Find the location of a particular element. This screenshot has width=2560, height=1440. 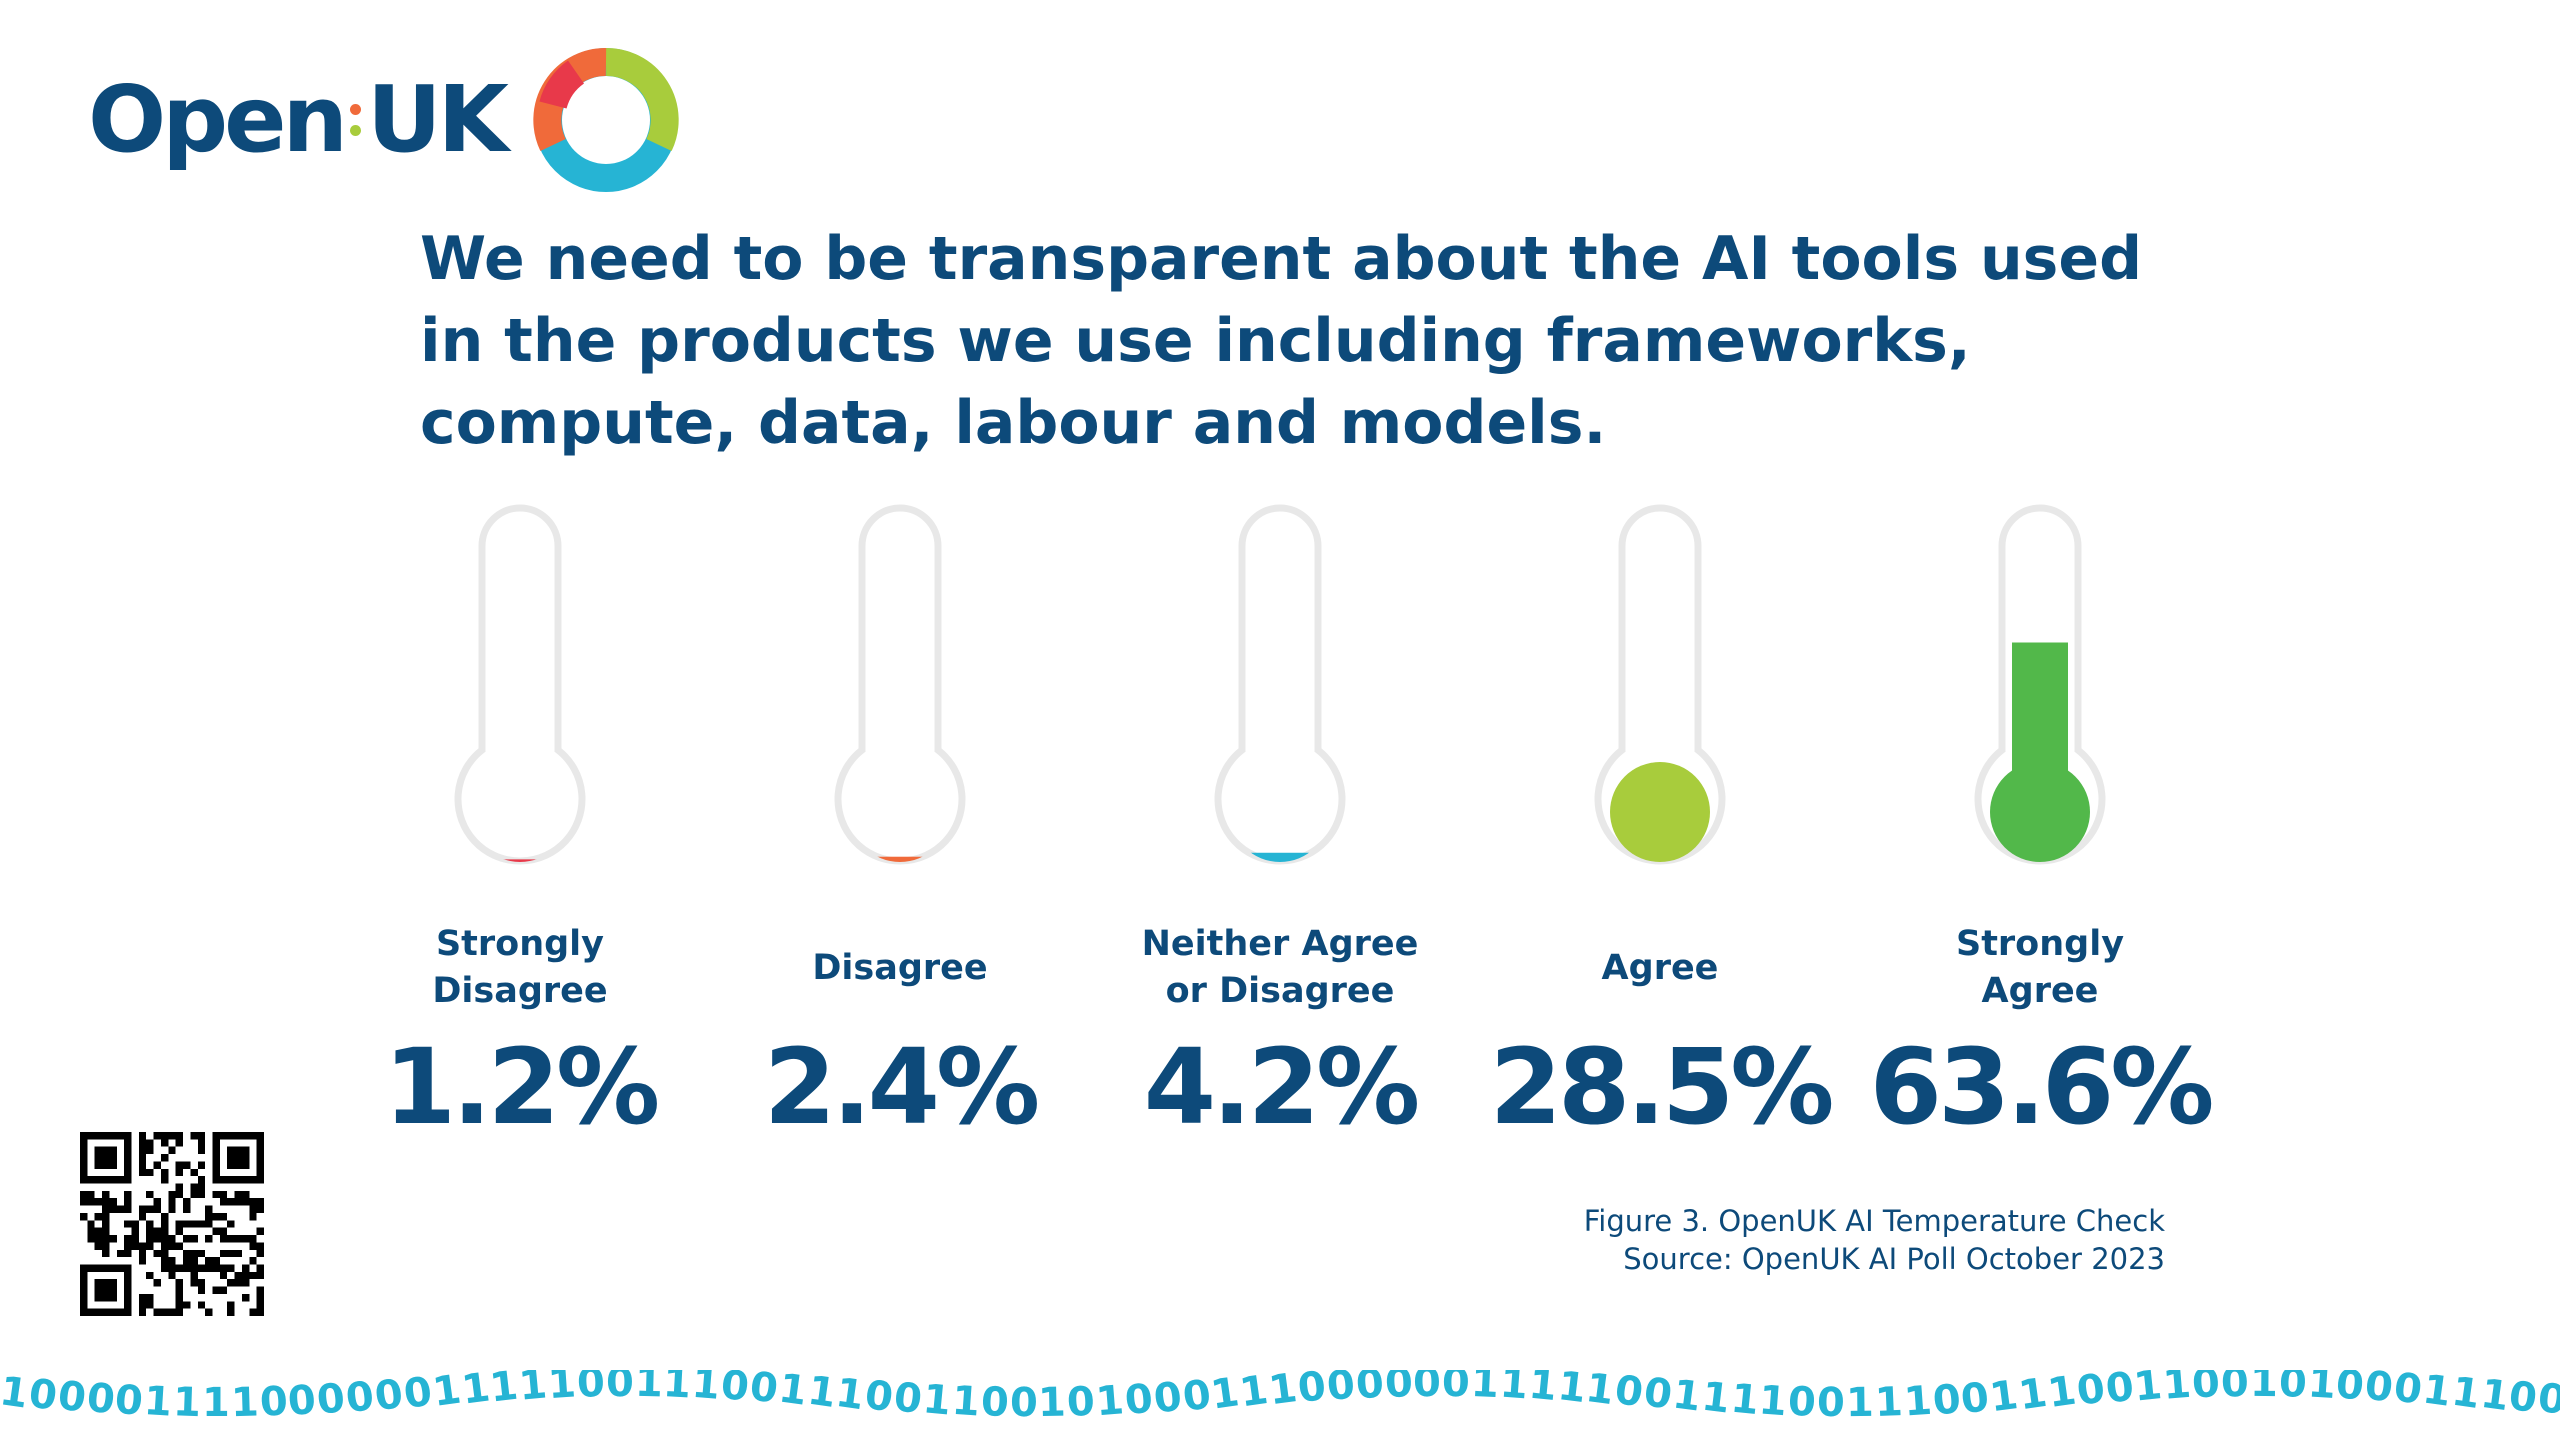

qr-code-icon is located at coordinates (172, 1224).